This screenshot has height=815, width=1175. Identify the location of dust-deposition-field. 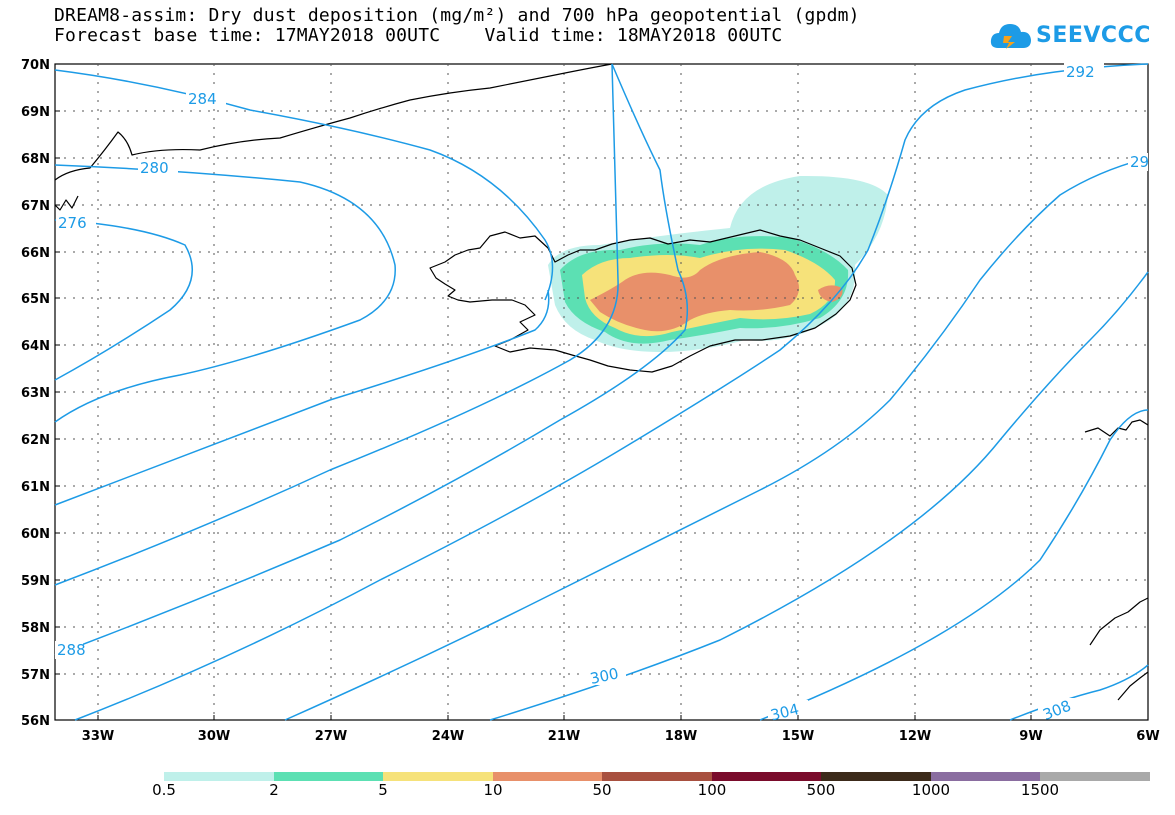
(718, 263).